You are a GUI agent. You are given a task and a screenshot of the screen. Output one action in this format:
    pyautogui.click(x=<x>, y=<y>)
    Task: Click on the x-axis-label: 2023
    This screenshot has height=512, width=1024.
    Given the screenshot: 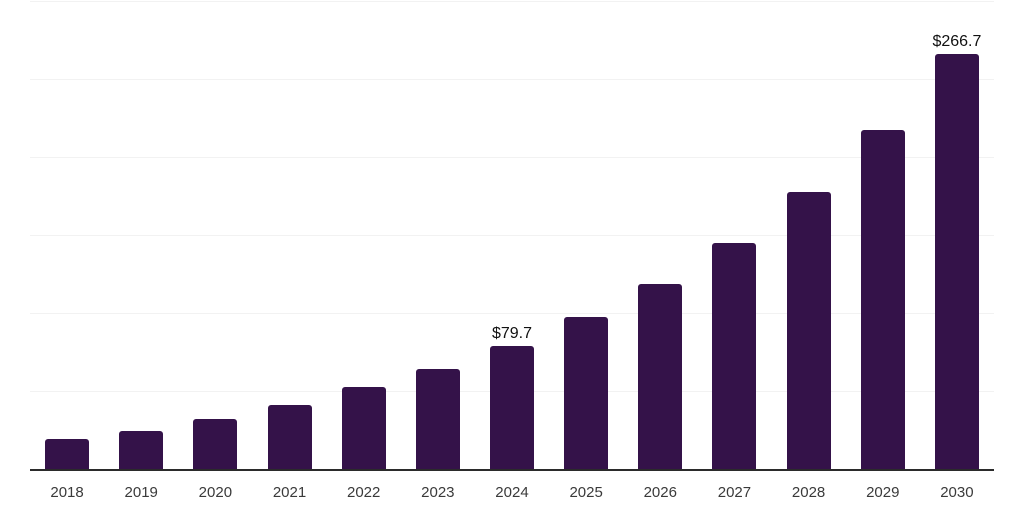 What is the action you would take?
    pyautogui.click(x=438, y=492)
    